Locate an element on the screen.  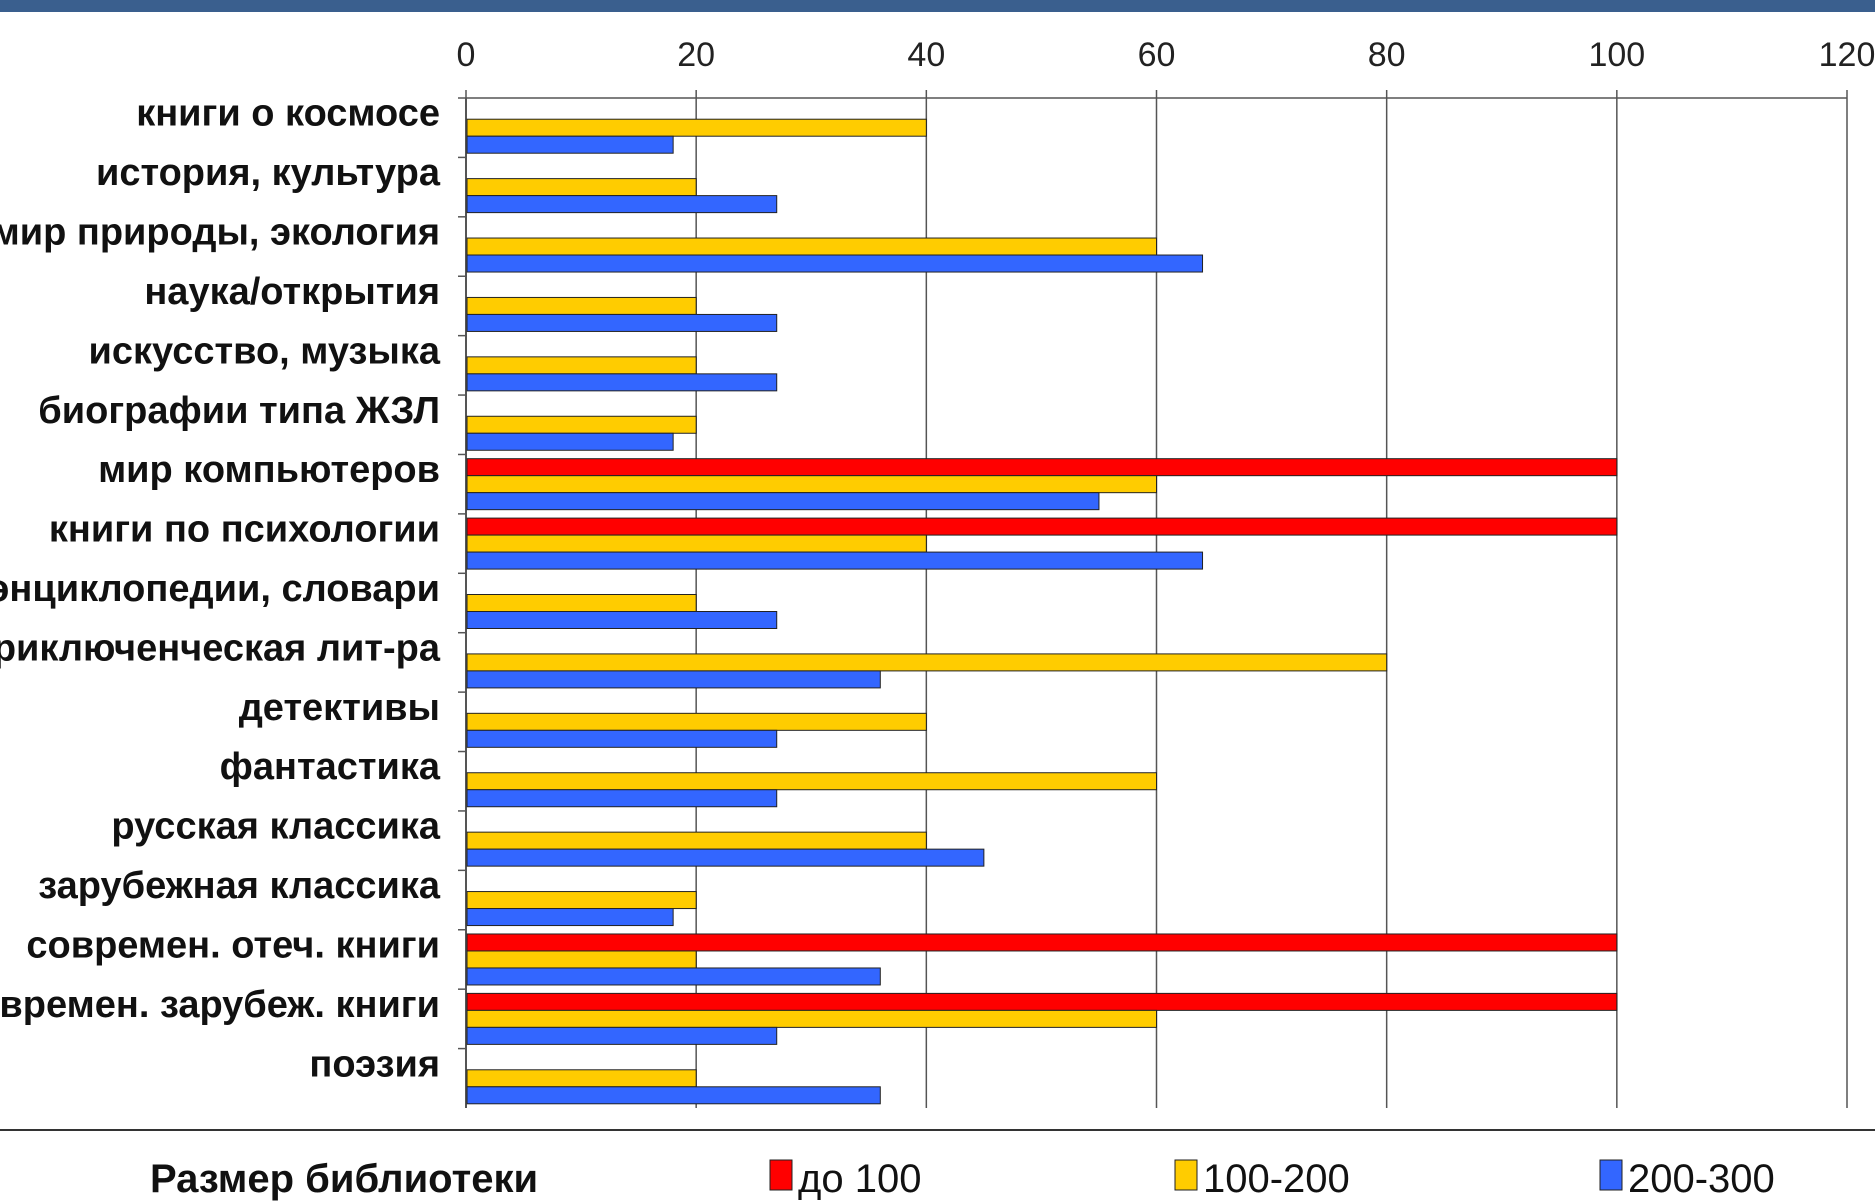
legend-label-1: до 100 is located at coordinates (859, 1179).